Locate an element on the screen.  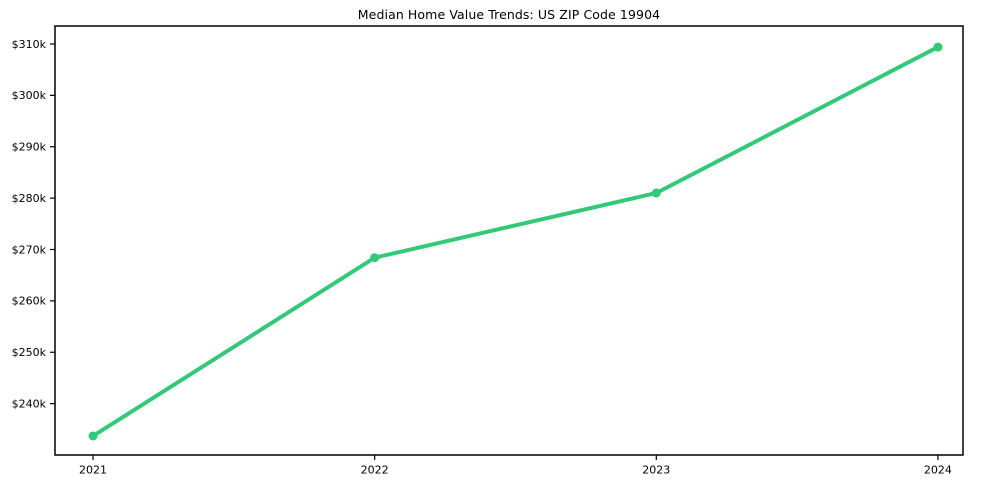
y-tick-label: $300k is located at coordinates (29, 95).